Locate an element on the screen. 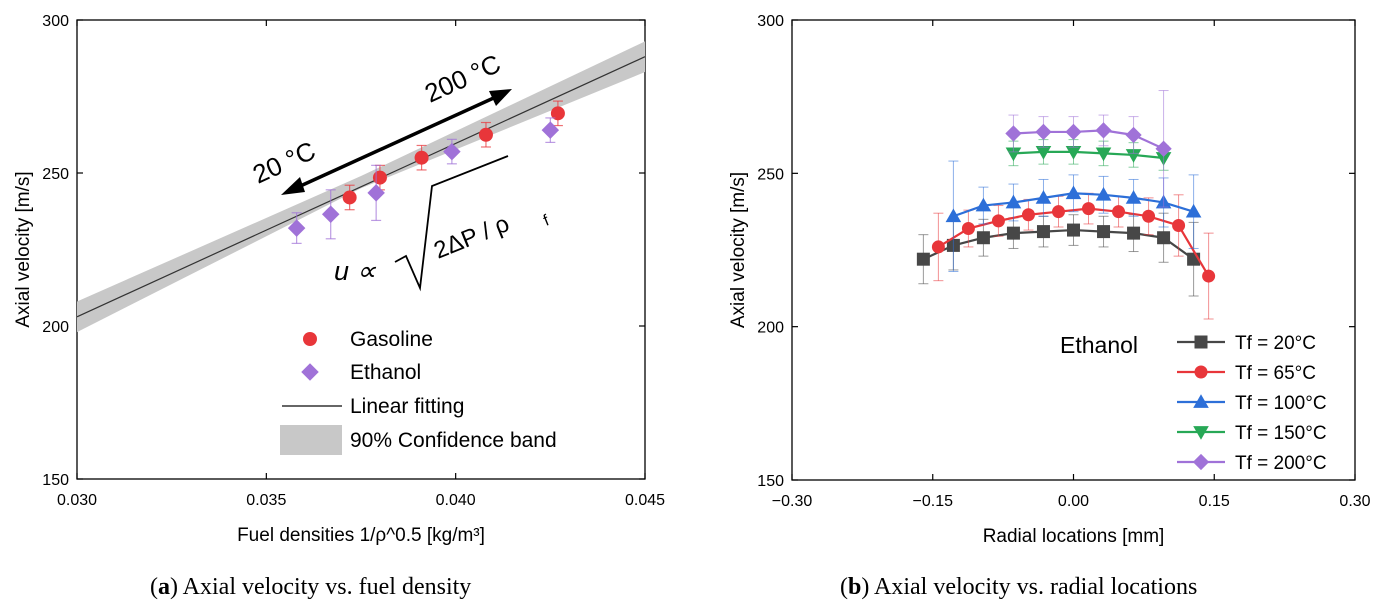  arrowhead-right is located at coordinates (500, 97).